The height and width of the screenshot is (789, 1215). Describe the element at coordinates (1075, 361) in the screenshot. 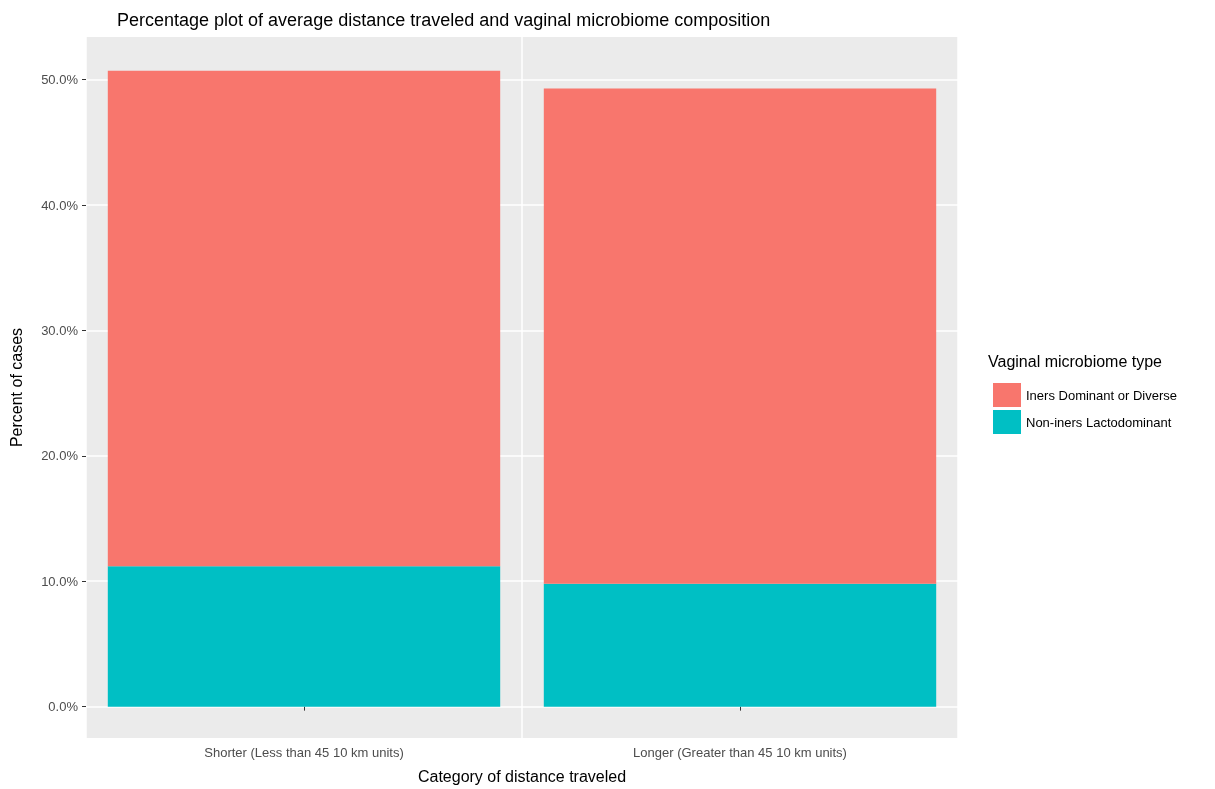

I see `legend-title: Vaginal microbiome type` at that location.